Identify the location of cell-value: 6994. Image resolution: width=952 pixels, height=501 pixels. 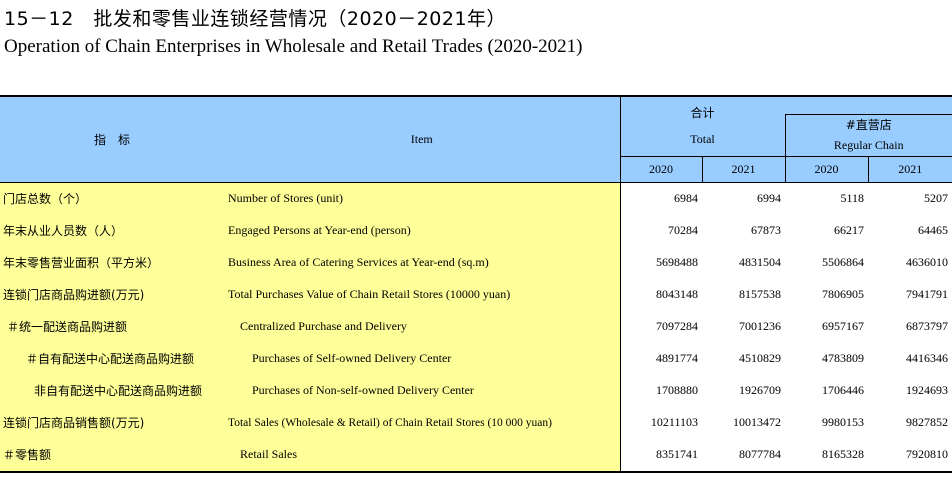
(769, 198).